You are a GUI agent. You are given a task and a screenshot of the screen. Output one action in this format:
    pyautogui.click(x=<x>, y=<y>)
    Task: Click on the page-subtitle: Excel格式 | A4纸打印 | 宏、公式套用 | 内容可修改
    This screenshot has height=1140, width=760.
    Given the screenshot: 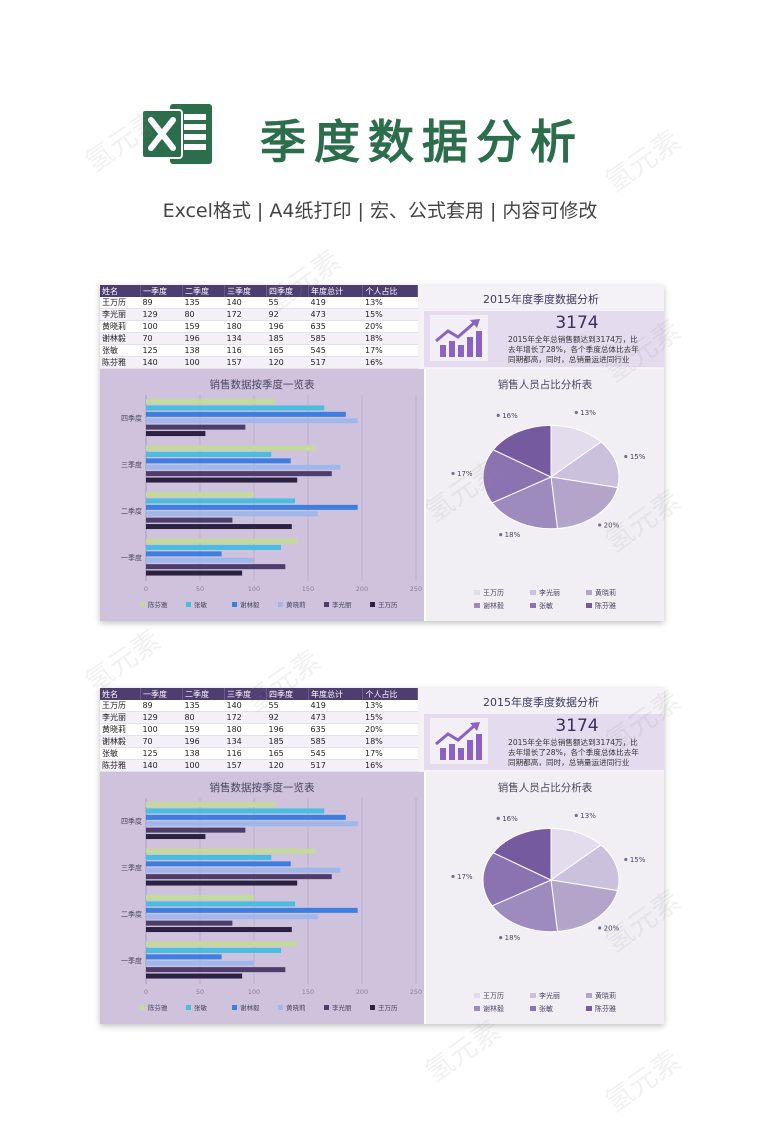 What is the action you would take?
    pyautogui.click(x=380, y=211)
    